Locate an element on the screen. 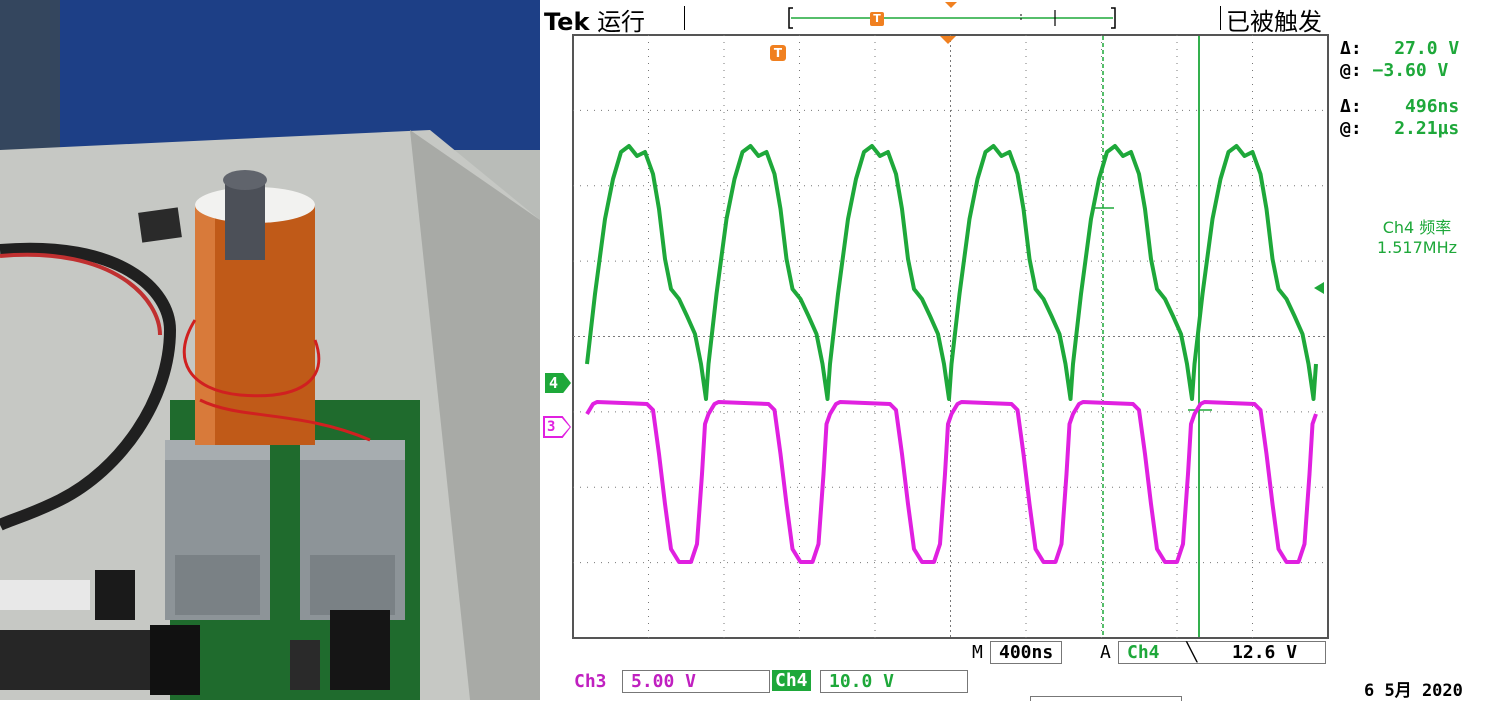 The width and height of the screenshot is (1493, 704). ch3-waveform is located at coordinates (951, 482).